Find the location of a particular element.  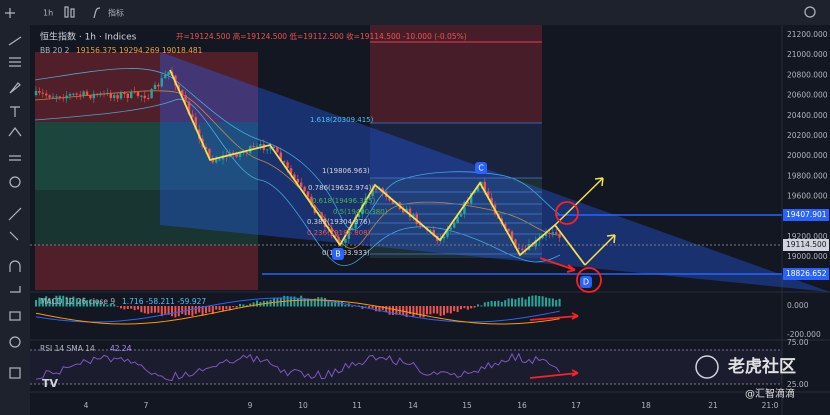

candle-style-icon is located at coordinates (66, 12).